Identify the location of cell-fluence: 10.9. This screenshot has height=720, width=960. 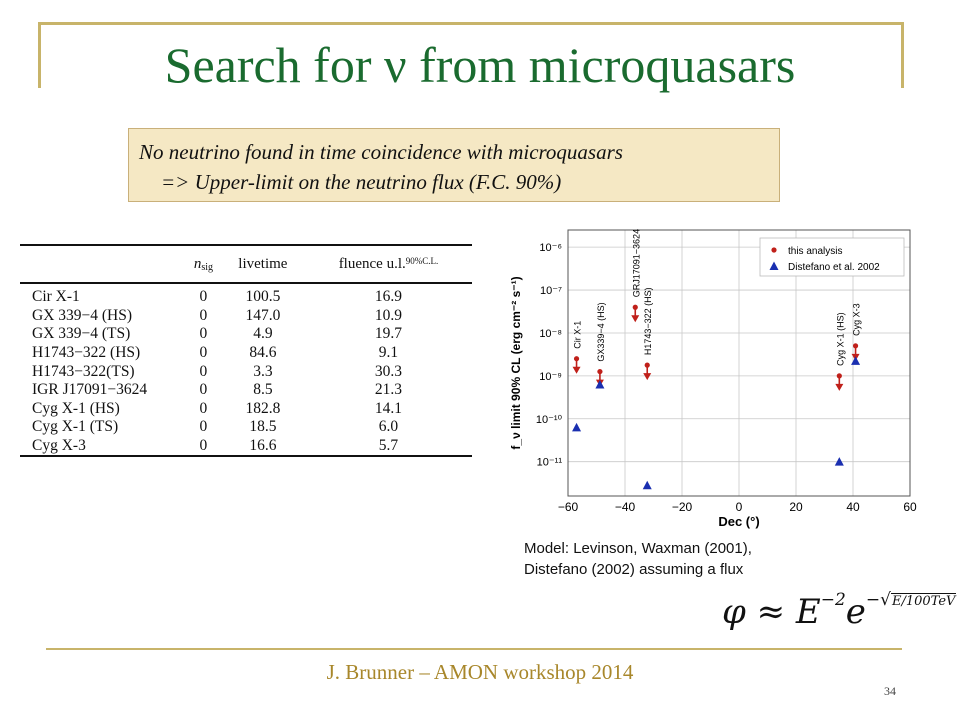
(388, 315).